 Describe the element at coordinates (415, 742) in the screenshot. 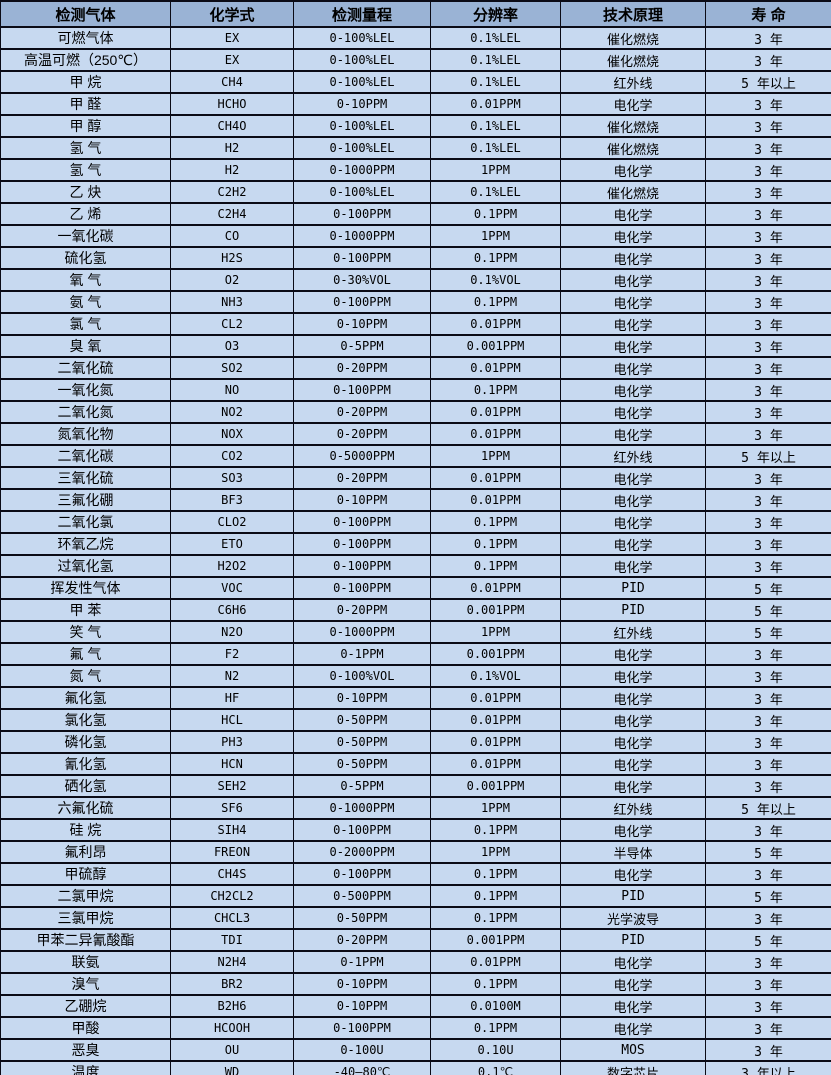

I see `table-row: 磷化氢 PH3 0-50PPM 0.01PPM 电化学 3 年` at that location.